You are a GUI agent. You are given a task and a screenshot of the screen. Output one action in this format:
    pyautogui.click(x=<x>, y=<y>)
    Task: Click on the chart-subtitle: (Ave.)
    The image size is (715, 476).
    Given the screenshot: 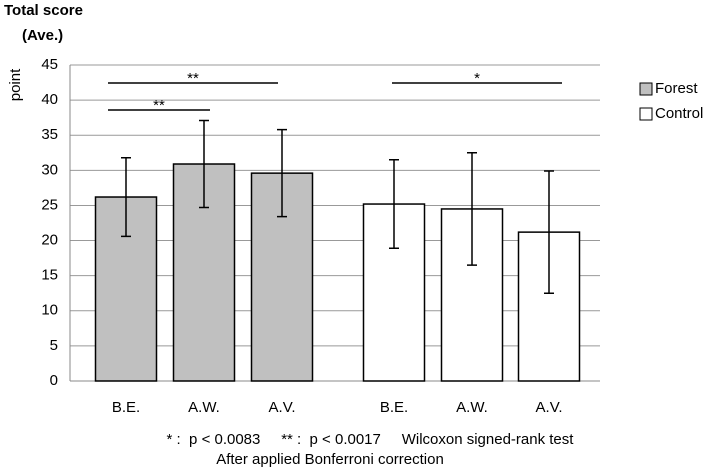 What is the action you would take?
    pyautogui.click(x=42, y=35)
    